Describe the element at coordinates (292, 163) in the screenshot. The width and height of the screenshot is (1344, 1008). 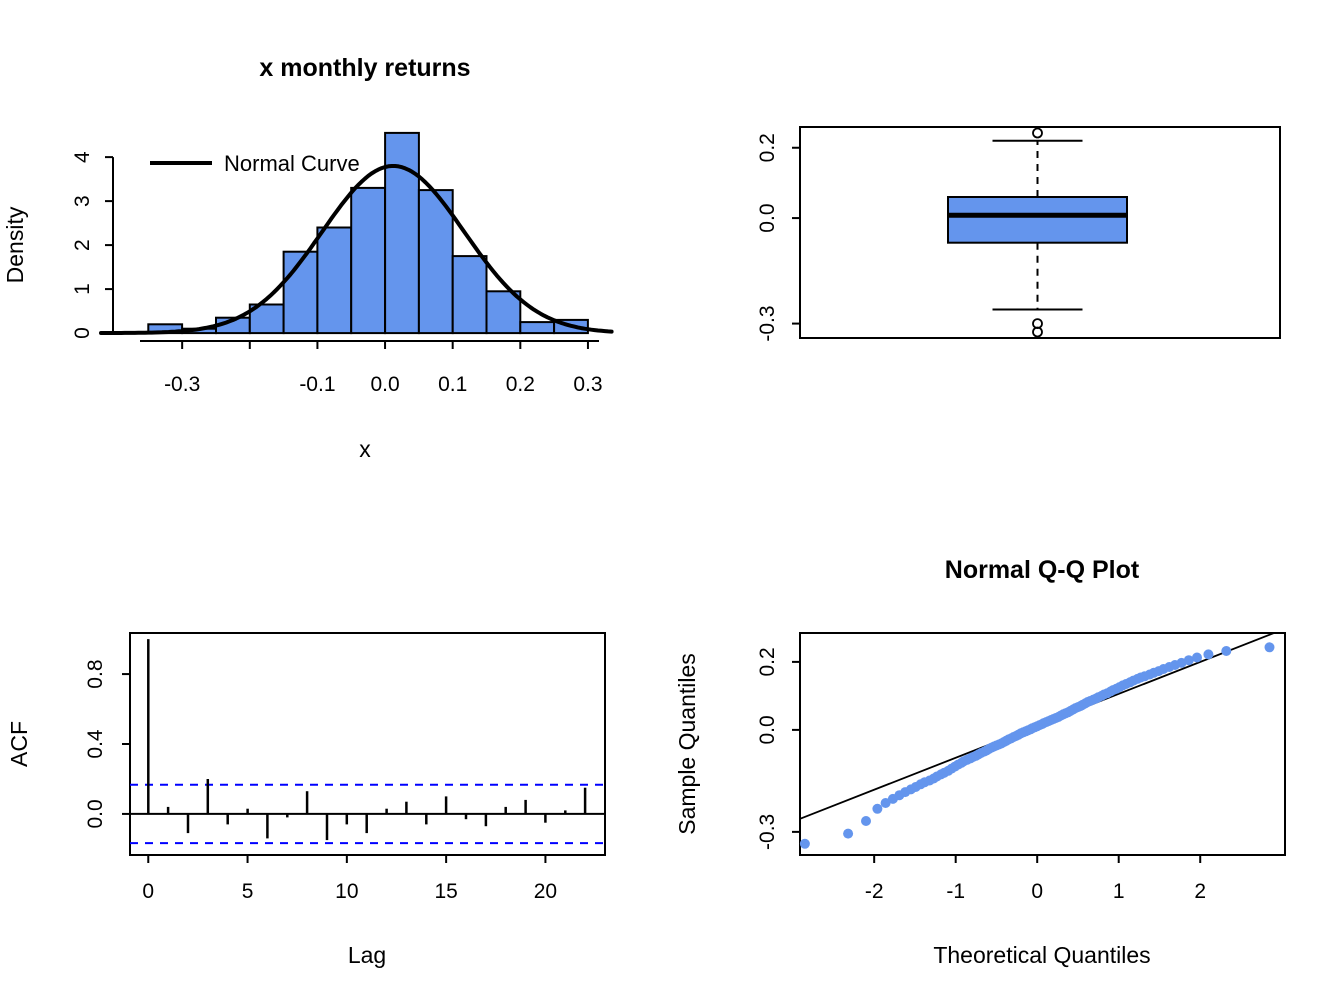
I see `legend-label: Normal Curve` at that location.